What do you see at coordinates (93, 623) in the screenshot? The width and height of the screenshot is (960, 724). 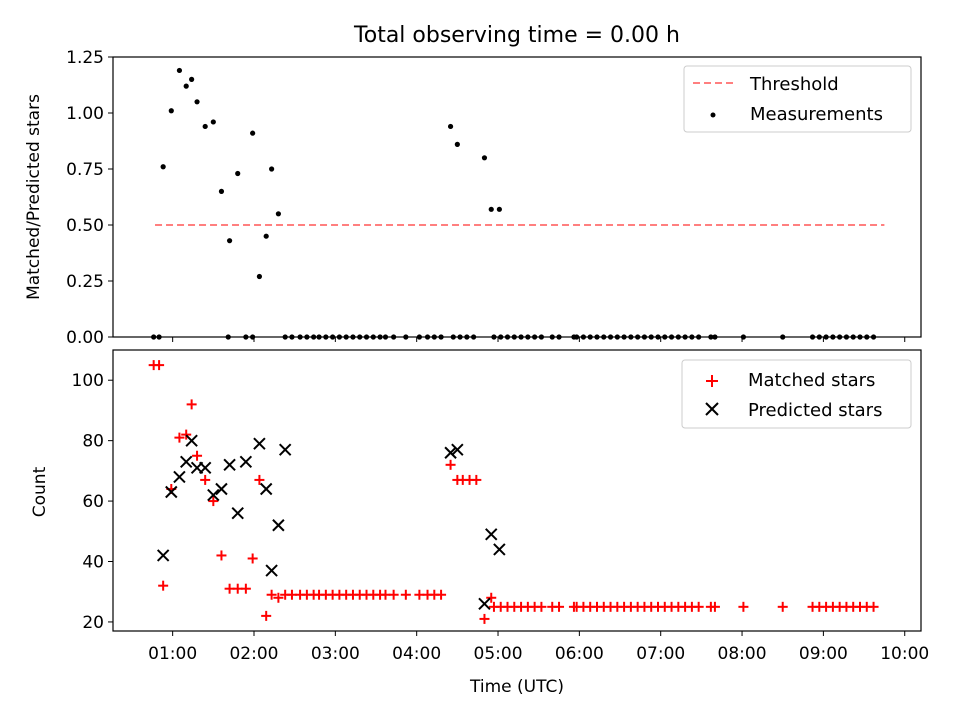 I see `bottom-y-tick-label: 20` at bounding box center [93, 623].